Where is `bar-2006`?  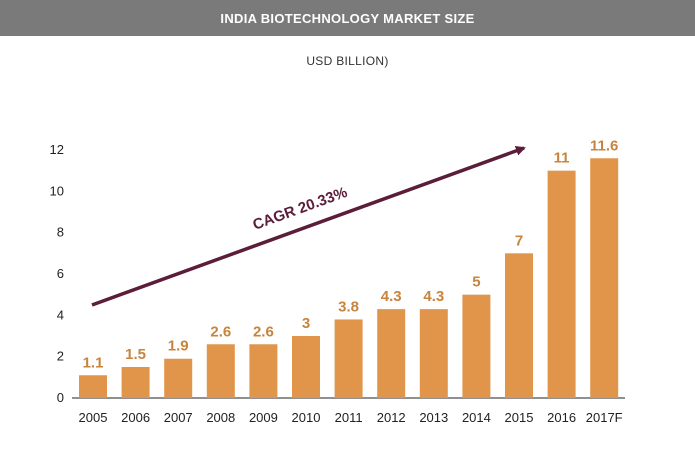 bar-2006 is located at coordinates (135, 382).